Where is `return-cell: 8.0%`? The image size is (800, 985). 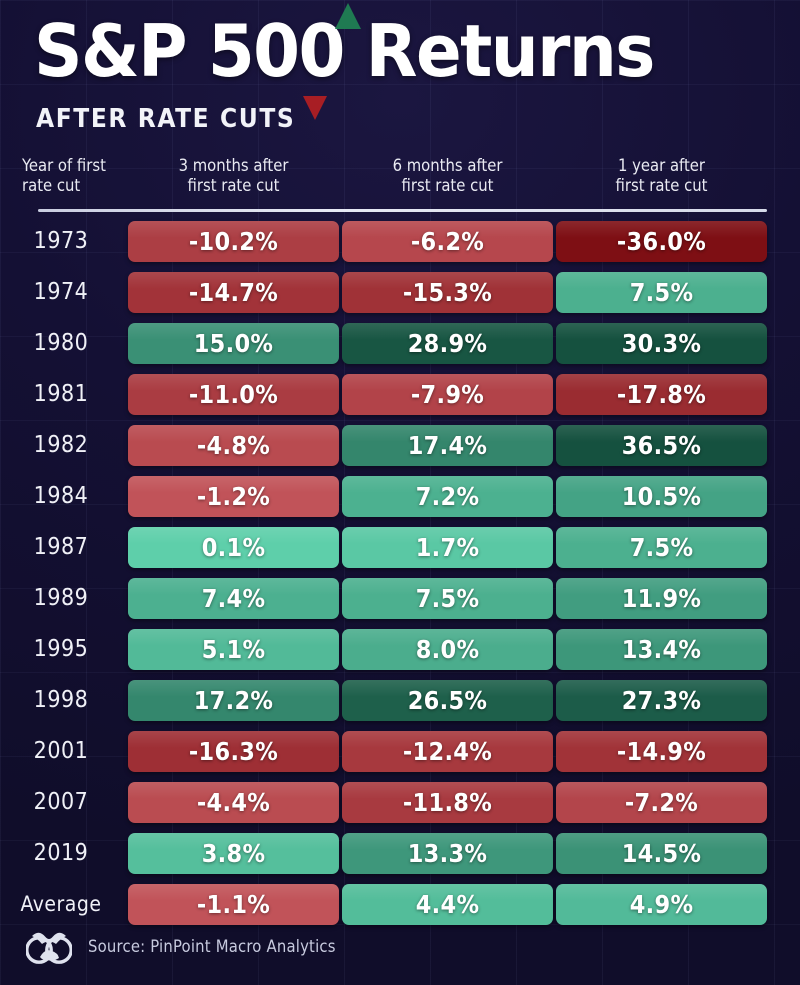 return-cell: 8.0% is located at coordinates (447, 649).